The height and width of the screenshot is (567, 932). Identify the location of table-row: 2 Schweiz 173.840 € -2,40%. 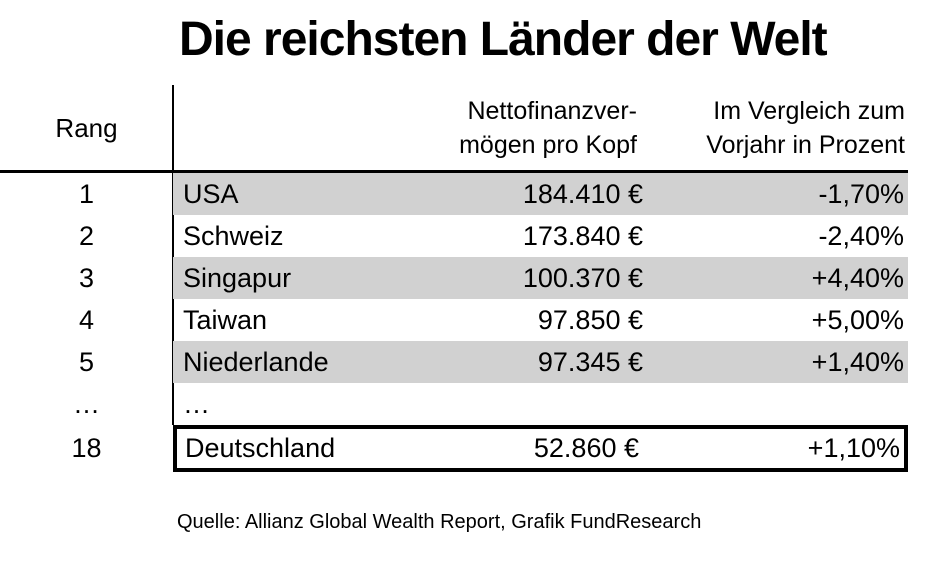
(454, 236).